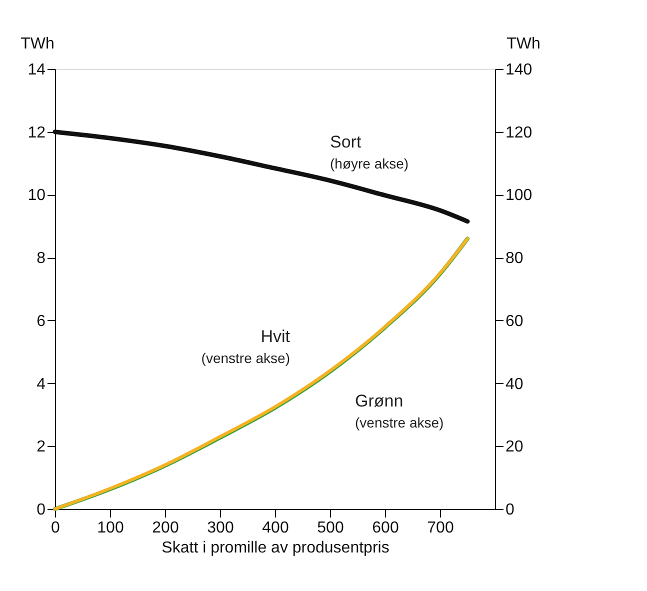 The width and height of the screenshot is (647, 591). I want to click on y-tick-label: 4, so click(41, 384).